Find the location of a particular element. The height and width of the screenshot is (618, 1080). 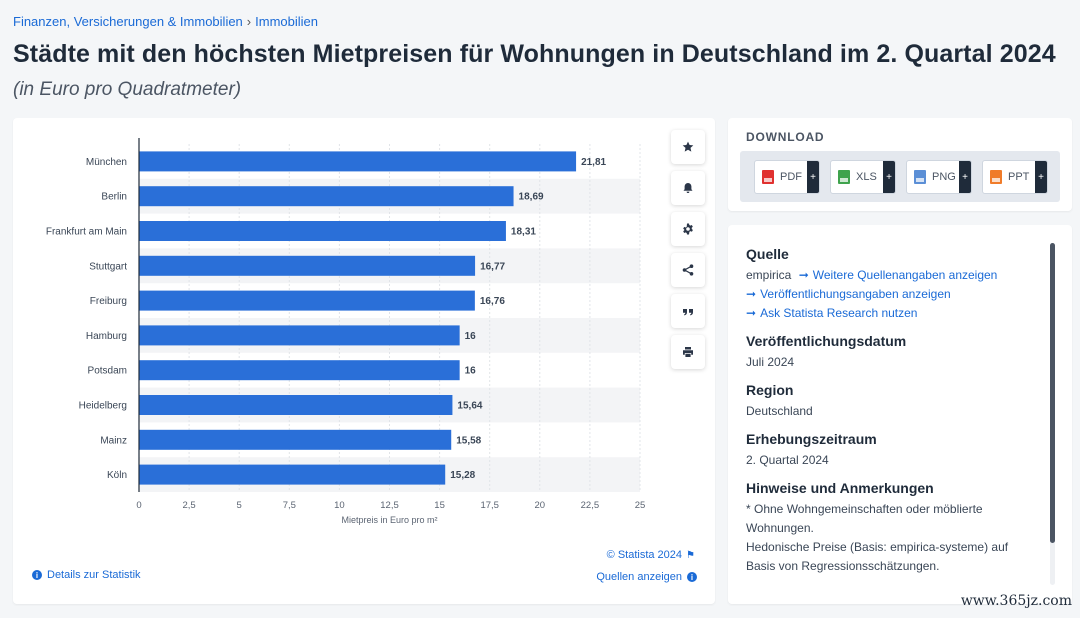

download-heading: DOWNLOAD is located at coordinates (785, 137).